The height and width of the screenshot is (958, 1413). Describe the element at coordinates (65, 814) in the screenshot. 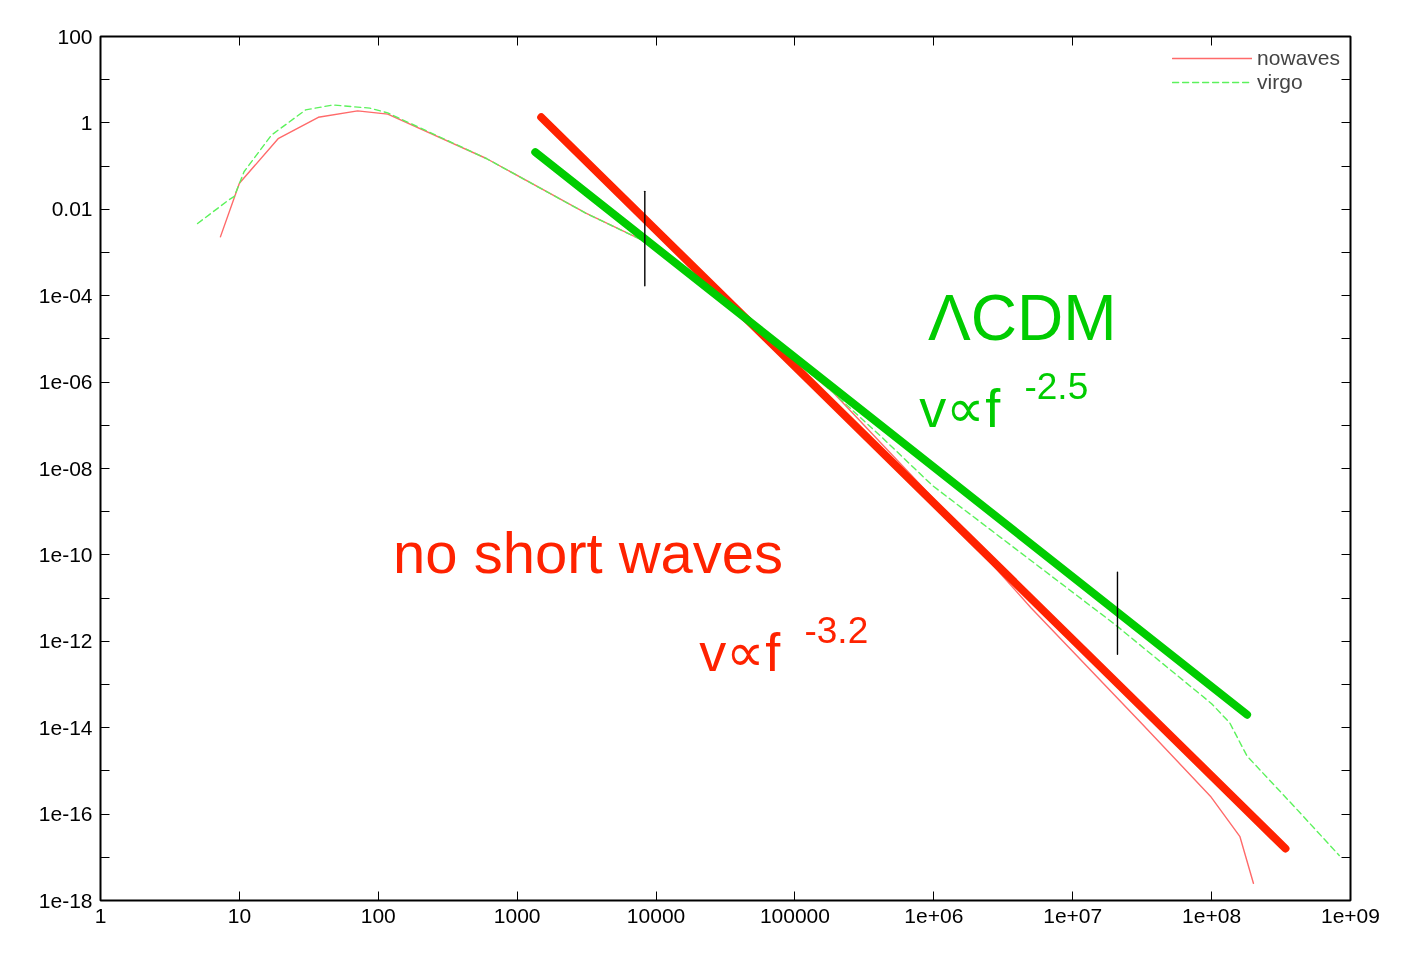

I see `y-tick-label: 1e-16` at that location.